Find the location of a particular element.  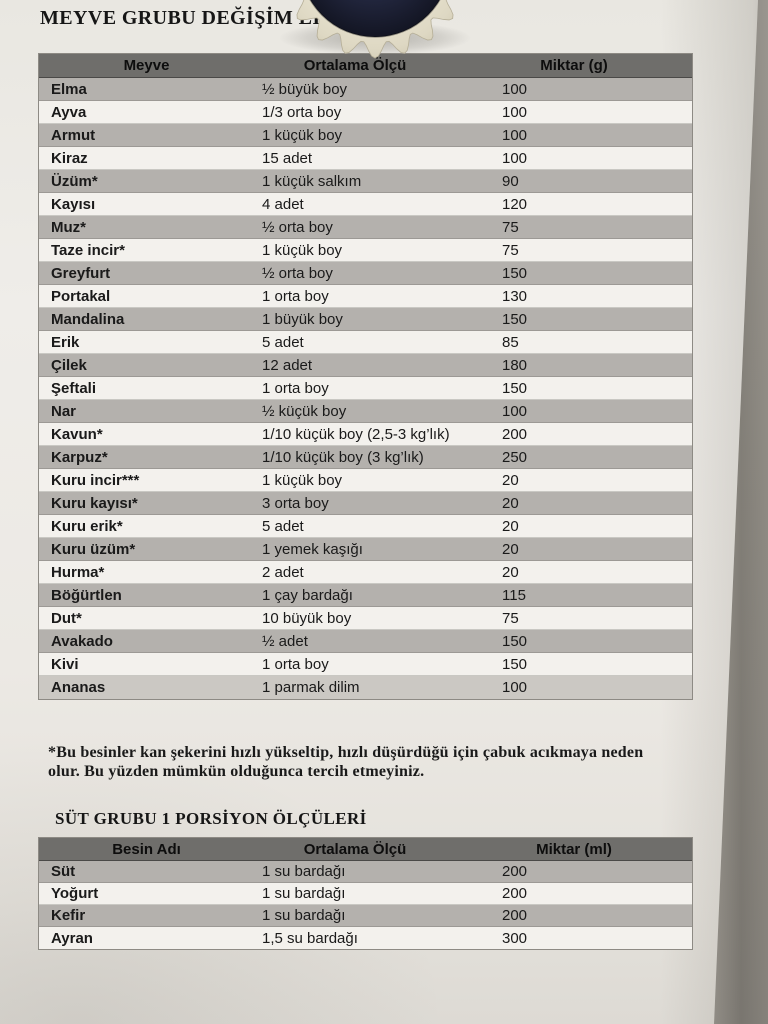

food-name: Kuru incir*** is located at coordinates (95, 480).